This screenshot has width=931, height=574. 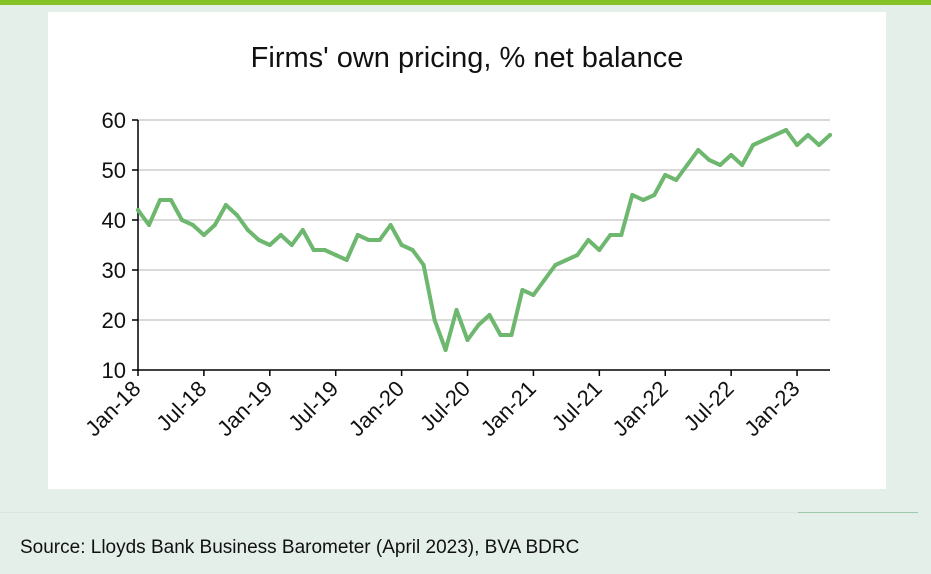 What do you see at coordinates (114, 220) in the screenshot?
I see `y-tick-label: 40` at bounding box center [114, 220].